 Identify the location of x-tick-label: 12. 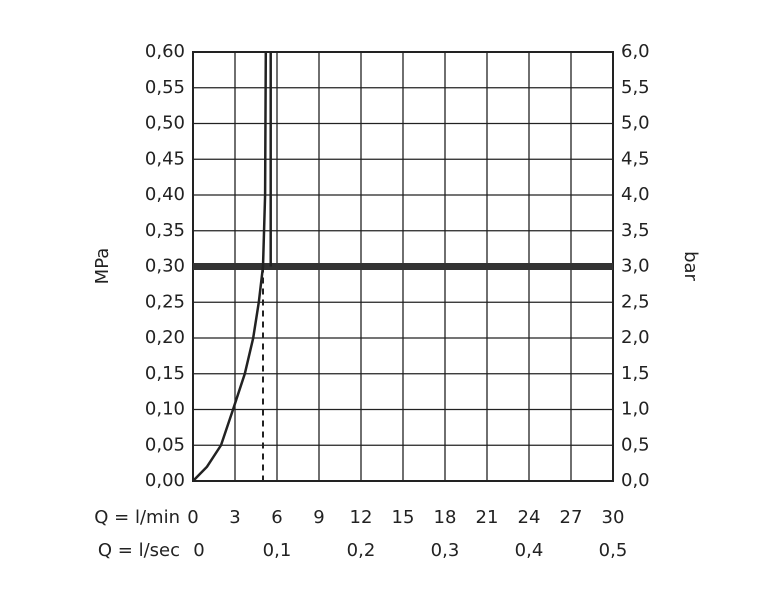
(361, 517).